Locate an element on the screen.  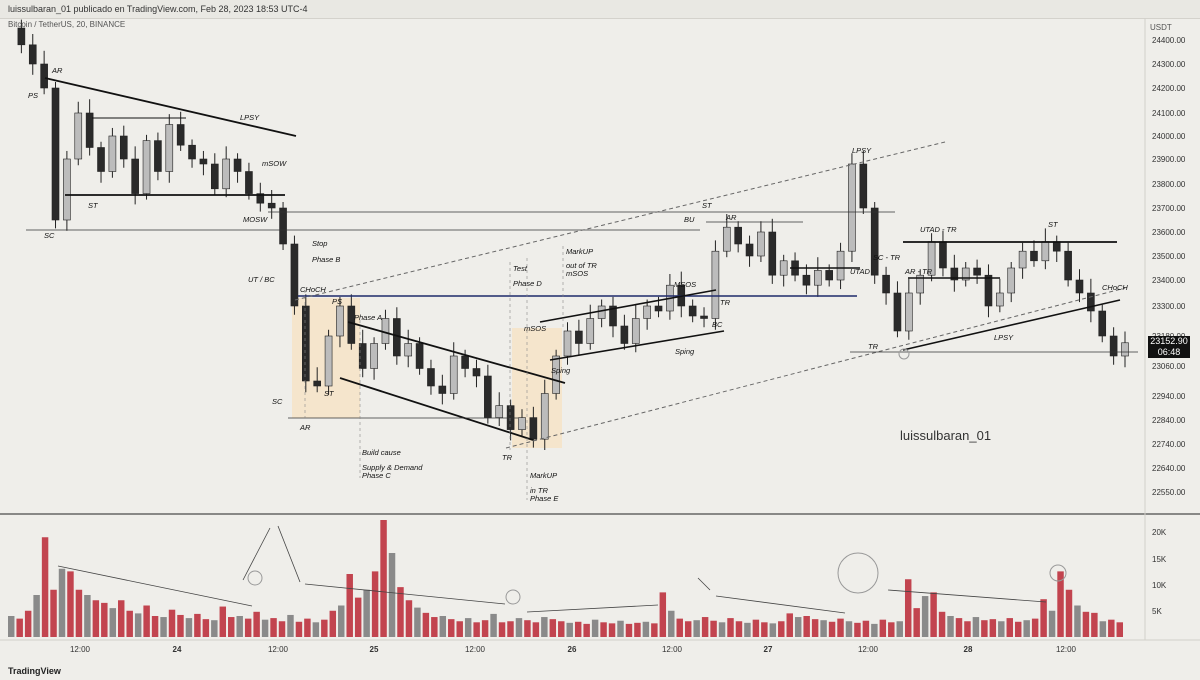
volume-tick-label: 20K is located at coordinates (1159, 532).